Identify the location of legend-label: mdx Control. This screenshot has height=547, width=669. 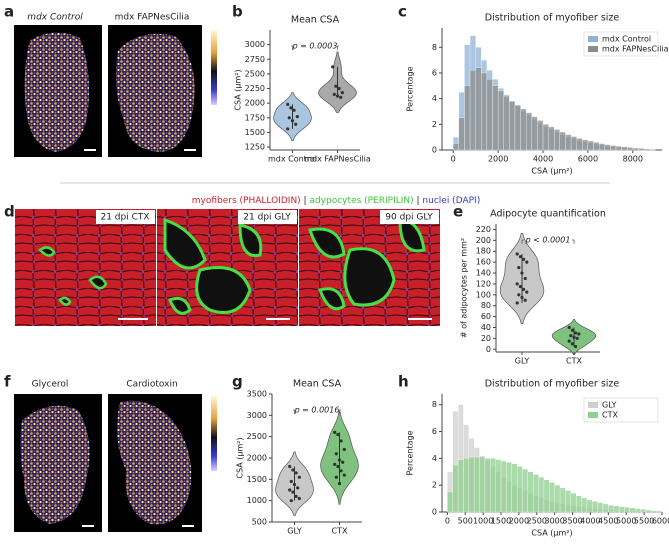
(626, 39).